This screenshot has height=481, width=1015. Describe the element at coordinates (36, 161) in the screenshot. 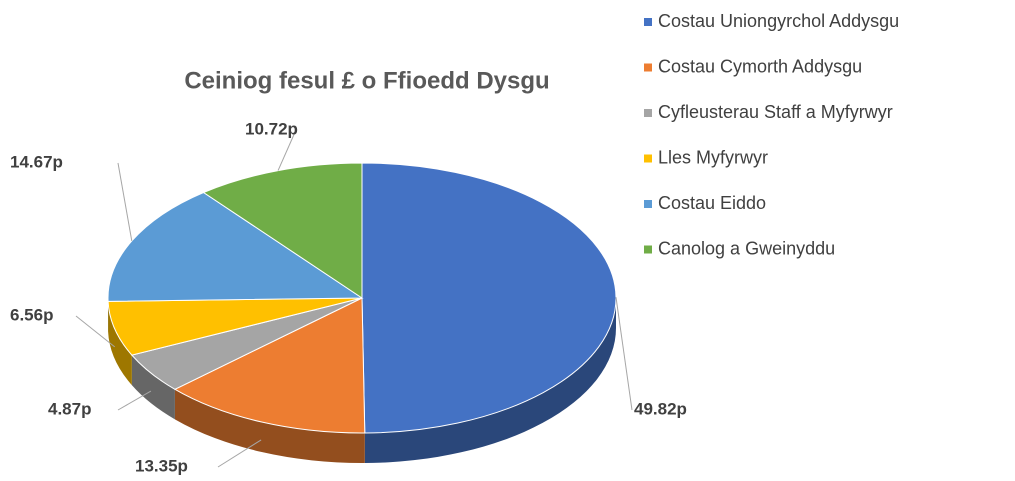

I see `data-label: 14.67p` at that location.